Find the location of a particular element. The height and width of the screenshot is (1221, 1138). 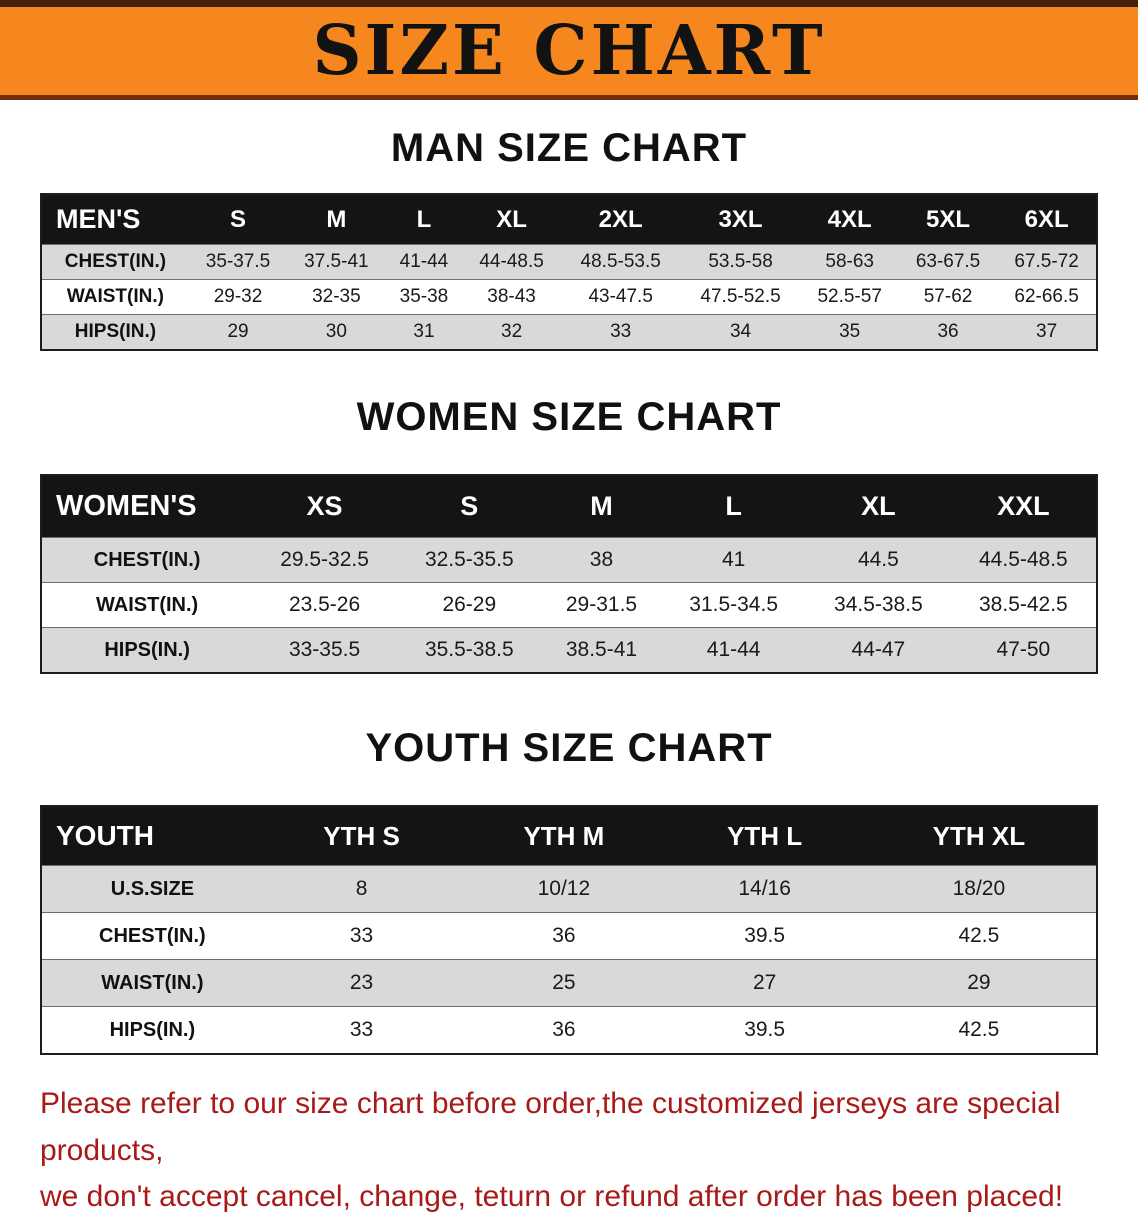

women-header-row: WOMEN'S XS S M L XL XXL is located at coordinates (569, 506).